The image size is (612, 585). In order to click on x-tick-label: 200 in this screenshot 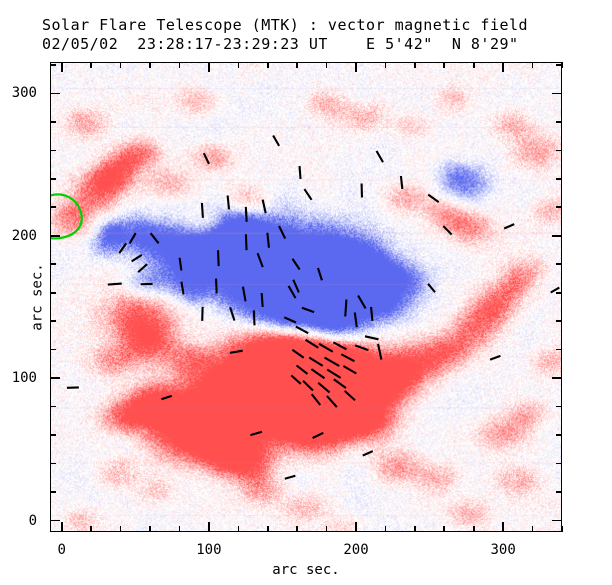, I will do `click(356, 550)`.